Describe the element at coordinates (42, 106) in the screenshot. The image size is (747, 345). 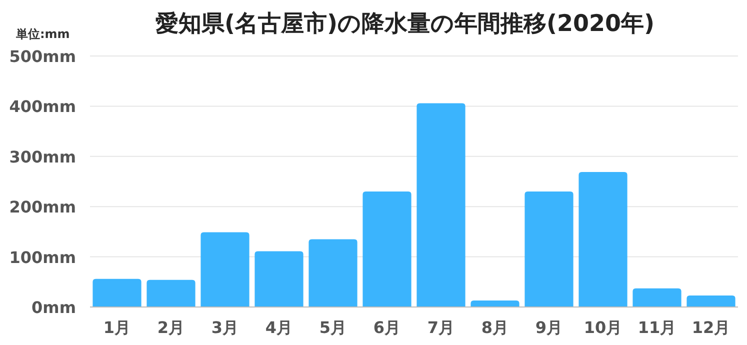
I see `y-tick-label: 400mm` at that location.